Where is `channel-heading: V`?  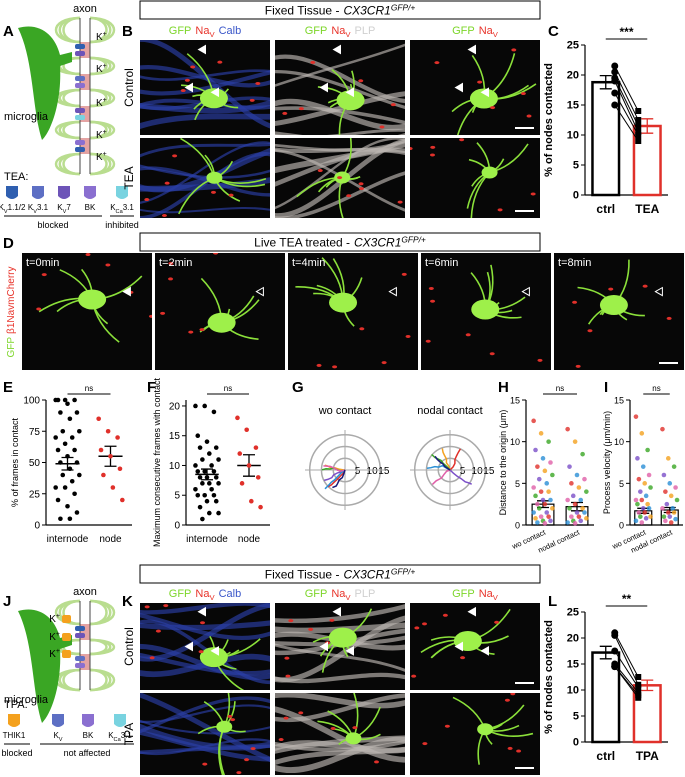
channel-heading: V is located at coordinates (212, 34).